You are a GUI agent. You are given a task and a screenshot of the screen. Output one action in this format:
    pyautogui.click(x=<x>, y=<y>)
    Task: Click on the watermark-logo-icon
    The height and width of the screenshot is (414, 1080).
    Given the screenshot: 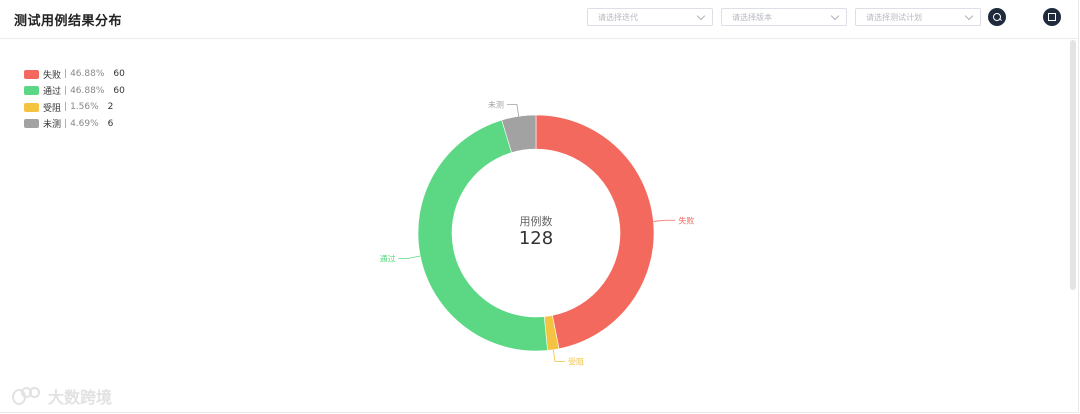 What is the action you would take?
    pyautogui.click(x=26, y=396)
    